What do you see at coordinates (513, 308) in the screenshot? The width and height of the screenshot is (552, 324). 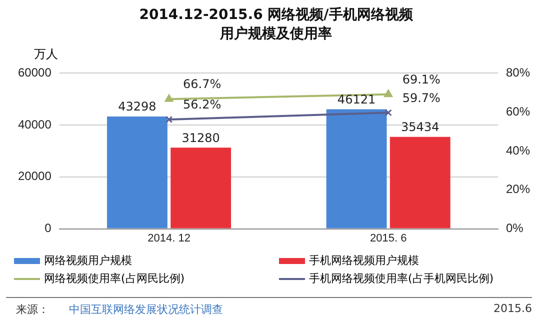 I see `text: 2015.6` at bounding box center [513, 308].